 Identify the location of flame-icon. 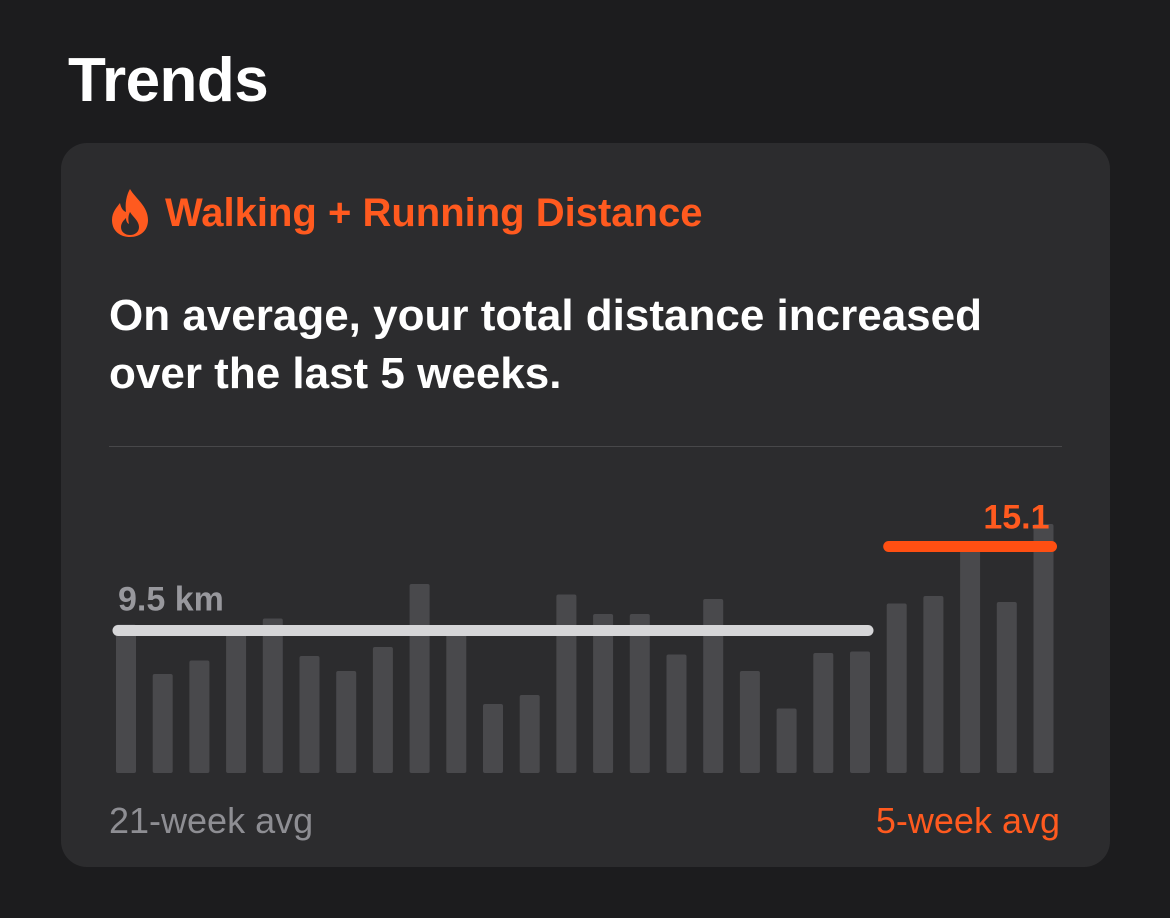
(130, 213).